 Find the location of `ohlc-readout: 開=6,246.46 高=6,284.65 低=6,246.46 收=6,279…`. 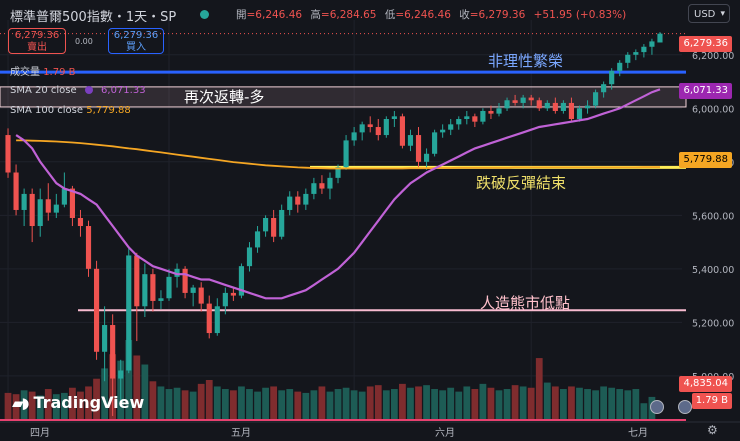

ohlc-readout: 開=6,246.46 高=6,284.65 低=6,246.46 收=6,279… is located at coordinates (431, 14).